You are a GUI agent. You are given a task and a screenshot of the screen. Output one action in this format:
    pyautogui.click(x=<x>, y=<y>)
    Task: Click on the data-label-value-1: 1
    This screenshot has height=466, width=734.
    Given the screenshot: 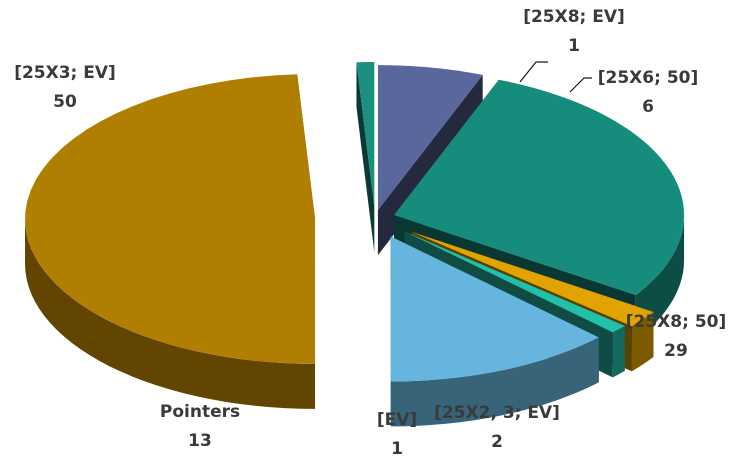 What is the action you would take?
    pyautogui.click(x=574, y=46)
    